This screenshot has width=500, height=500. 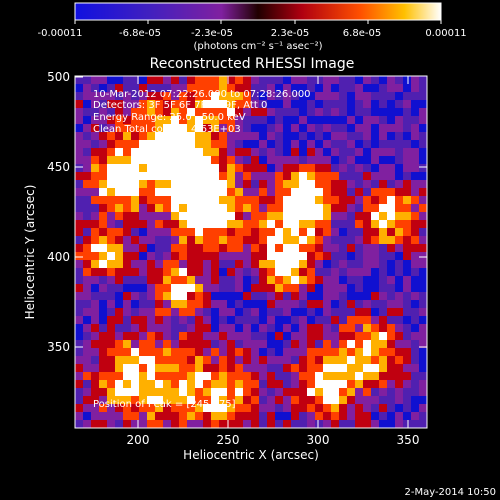 I want to click on info-line: 10-Mar-2012 07:22:26.000 to 07:28:26.000, so click(x=202, y=94).